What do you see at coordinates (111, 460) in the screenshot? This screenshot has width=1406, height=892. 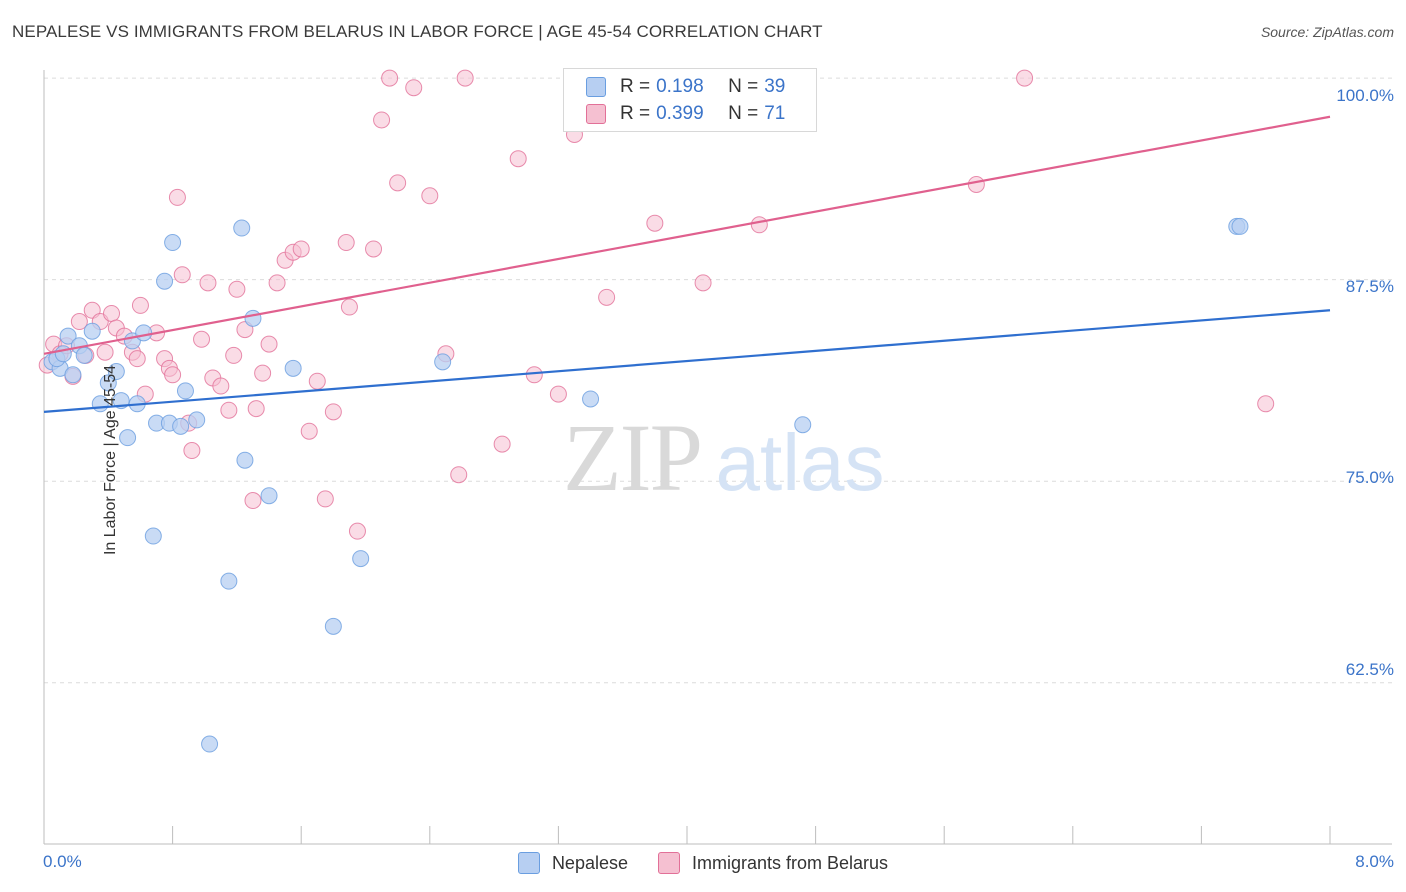 I see `y-axis-label: In Labor Force | Age 45-54` at bounding box center [111, 460].